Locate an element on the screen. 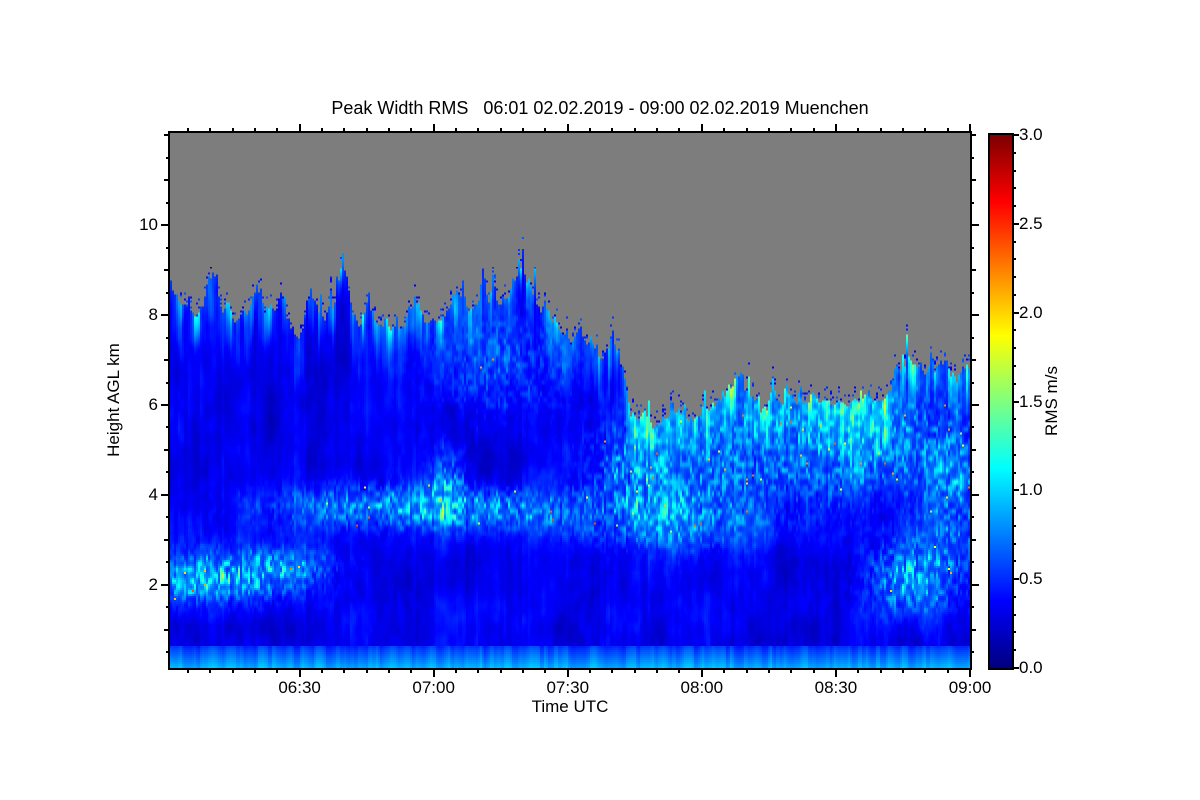 This screenshot has width=1200, height=800. y-tick-label: 6 is located at coordinates (153, 404).